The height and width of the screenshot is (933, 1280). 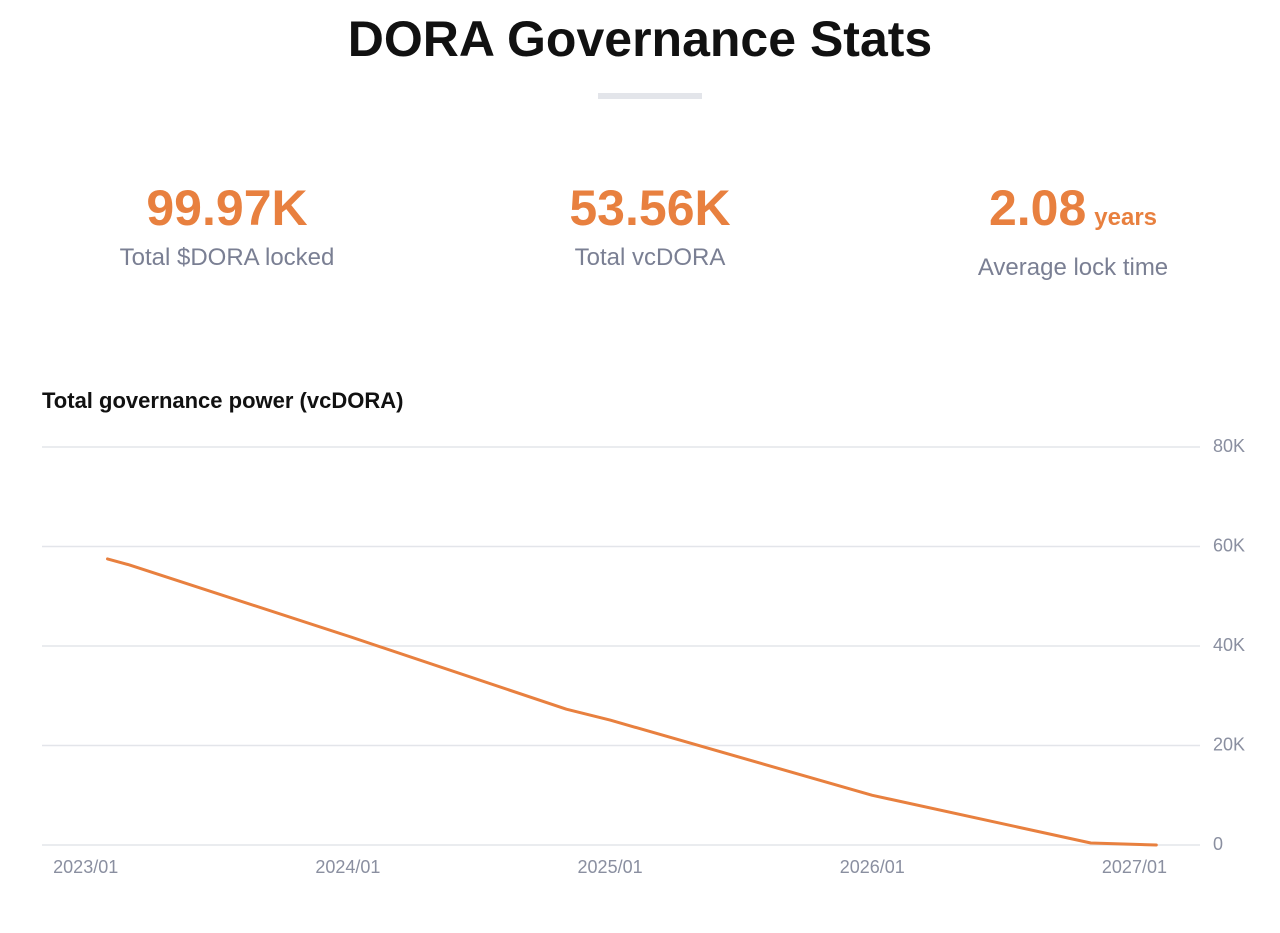 I want to click on y-tick-label: 20K, so click(x=1229, y=744).